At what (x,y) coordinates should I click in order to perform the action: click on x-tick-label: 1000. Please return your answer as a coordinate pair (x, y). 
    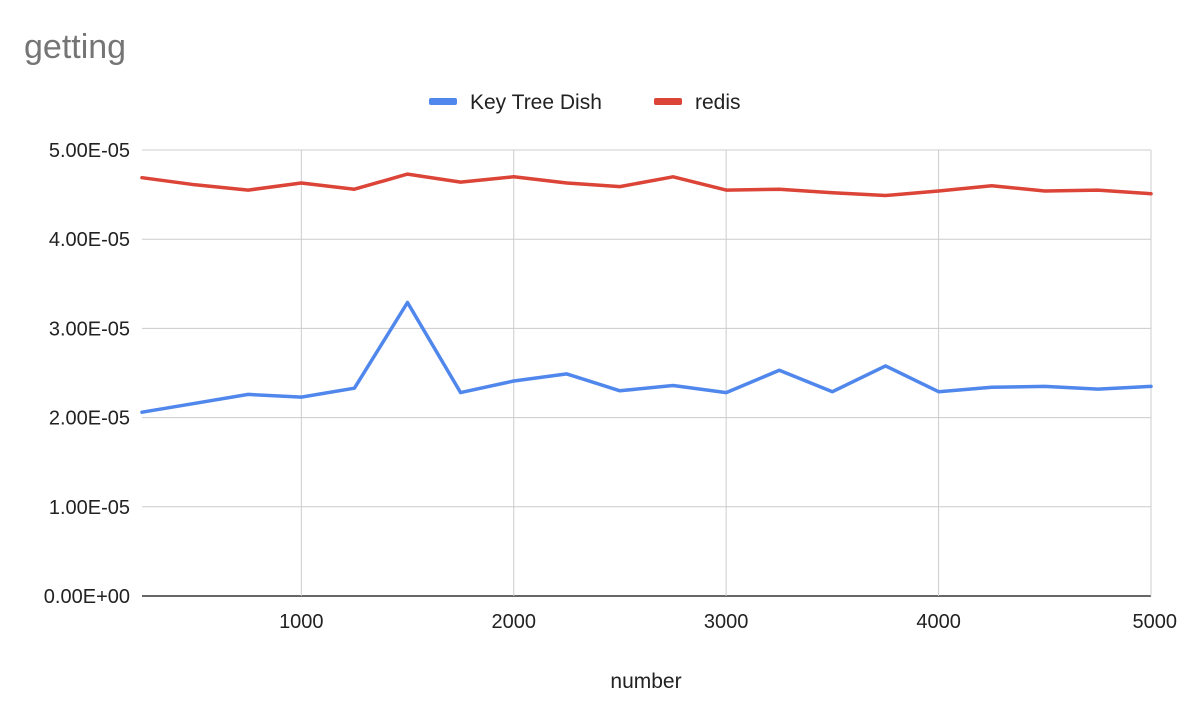
    Looking at the image, I should click on (301, 622).